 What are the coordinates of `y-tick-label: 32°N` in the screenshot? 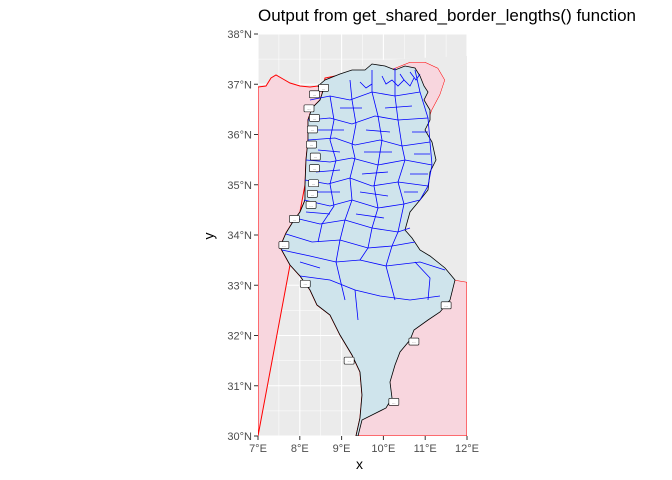 It's located at (239, 337).